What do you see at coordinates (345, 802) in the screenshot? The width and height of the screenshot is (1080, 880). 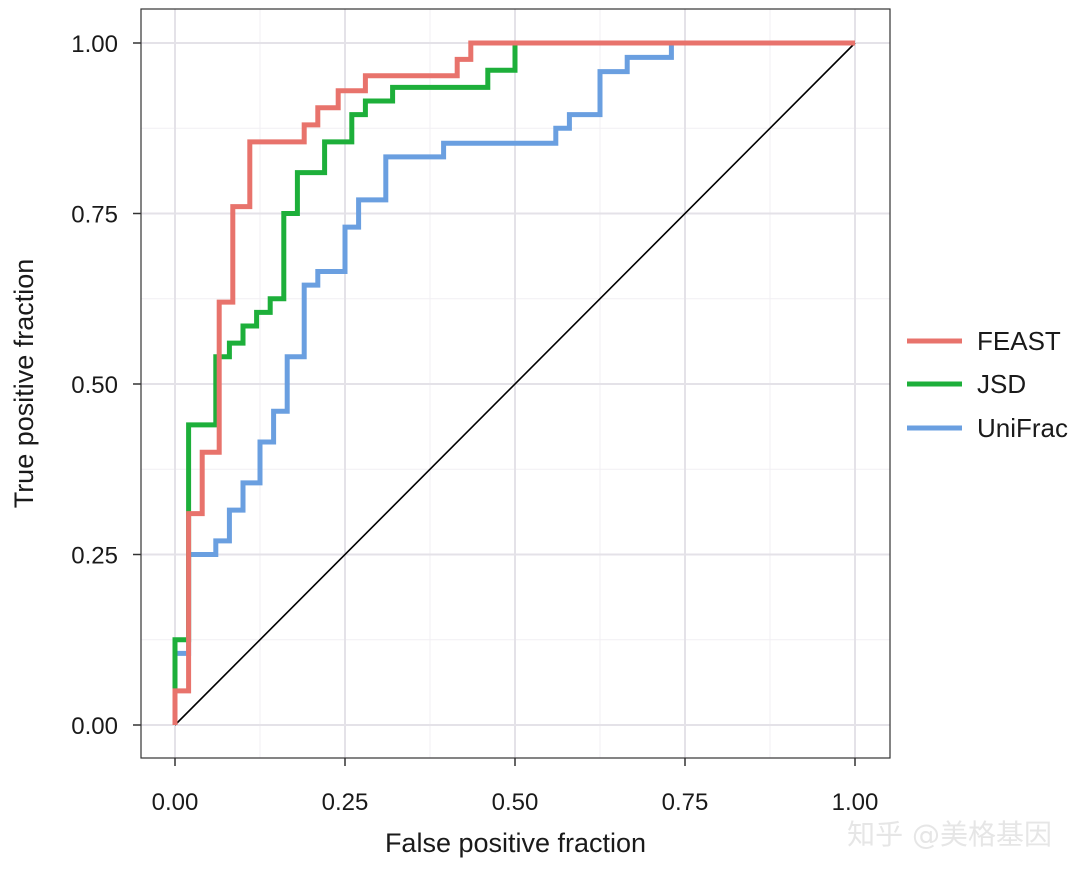 I see `x-tick-label: 0.25` at bounding box center [345, 802].